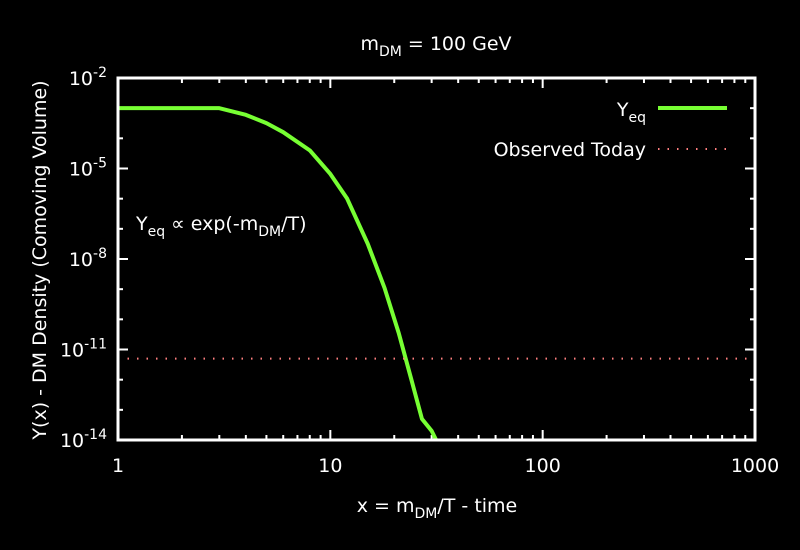 This screenshot has height=550, width=800. I want to click on x-tick-label: 100, so click(543, 466).